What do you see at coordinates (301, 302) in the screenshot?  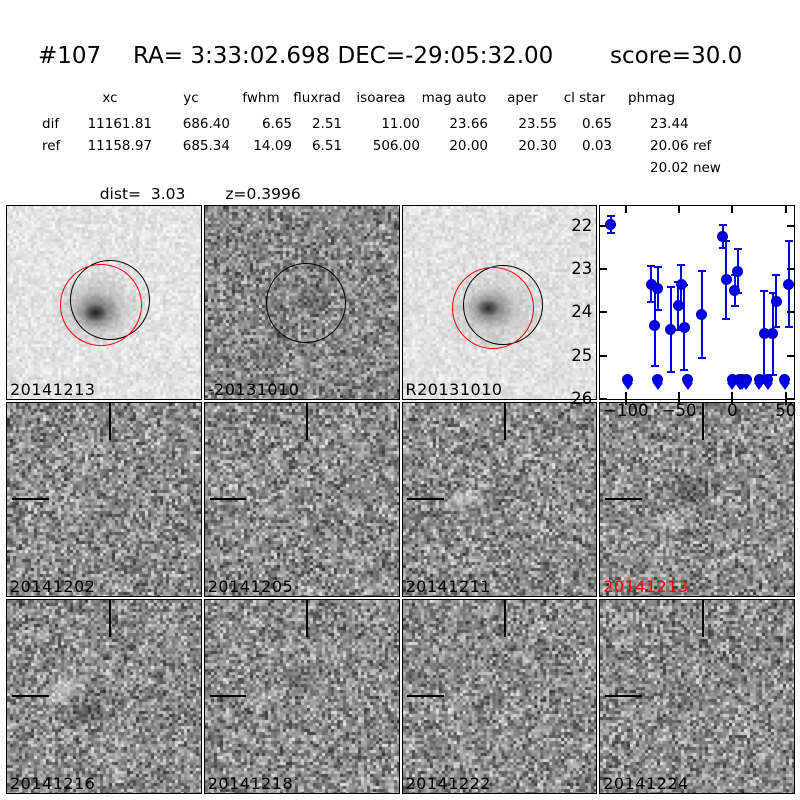 I see `cutout-panel--20131010: -20131010` at bounding box center [301, 302].